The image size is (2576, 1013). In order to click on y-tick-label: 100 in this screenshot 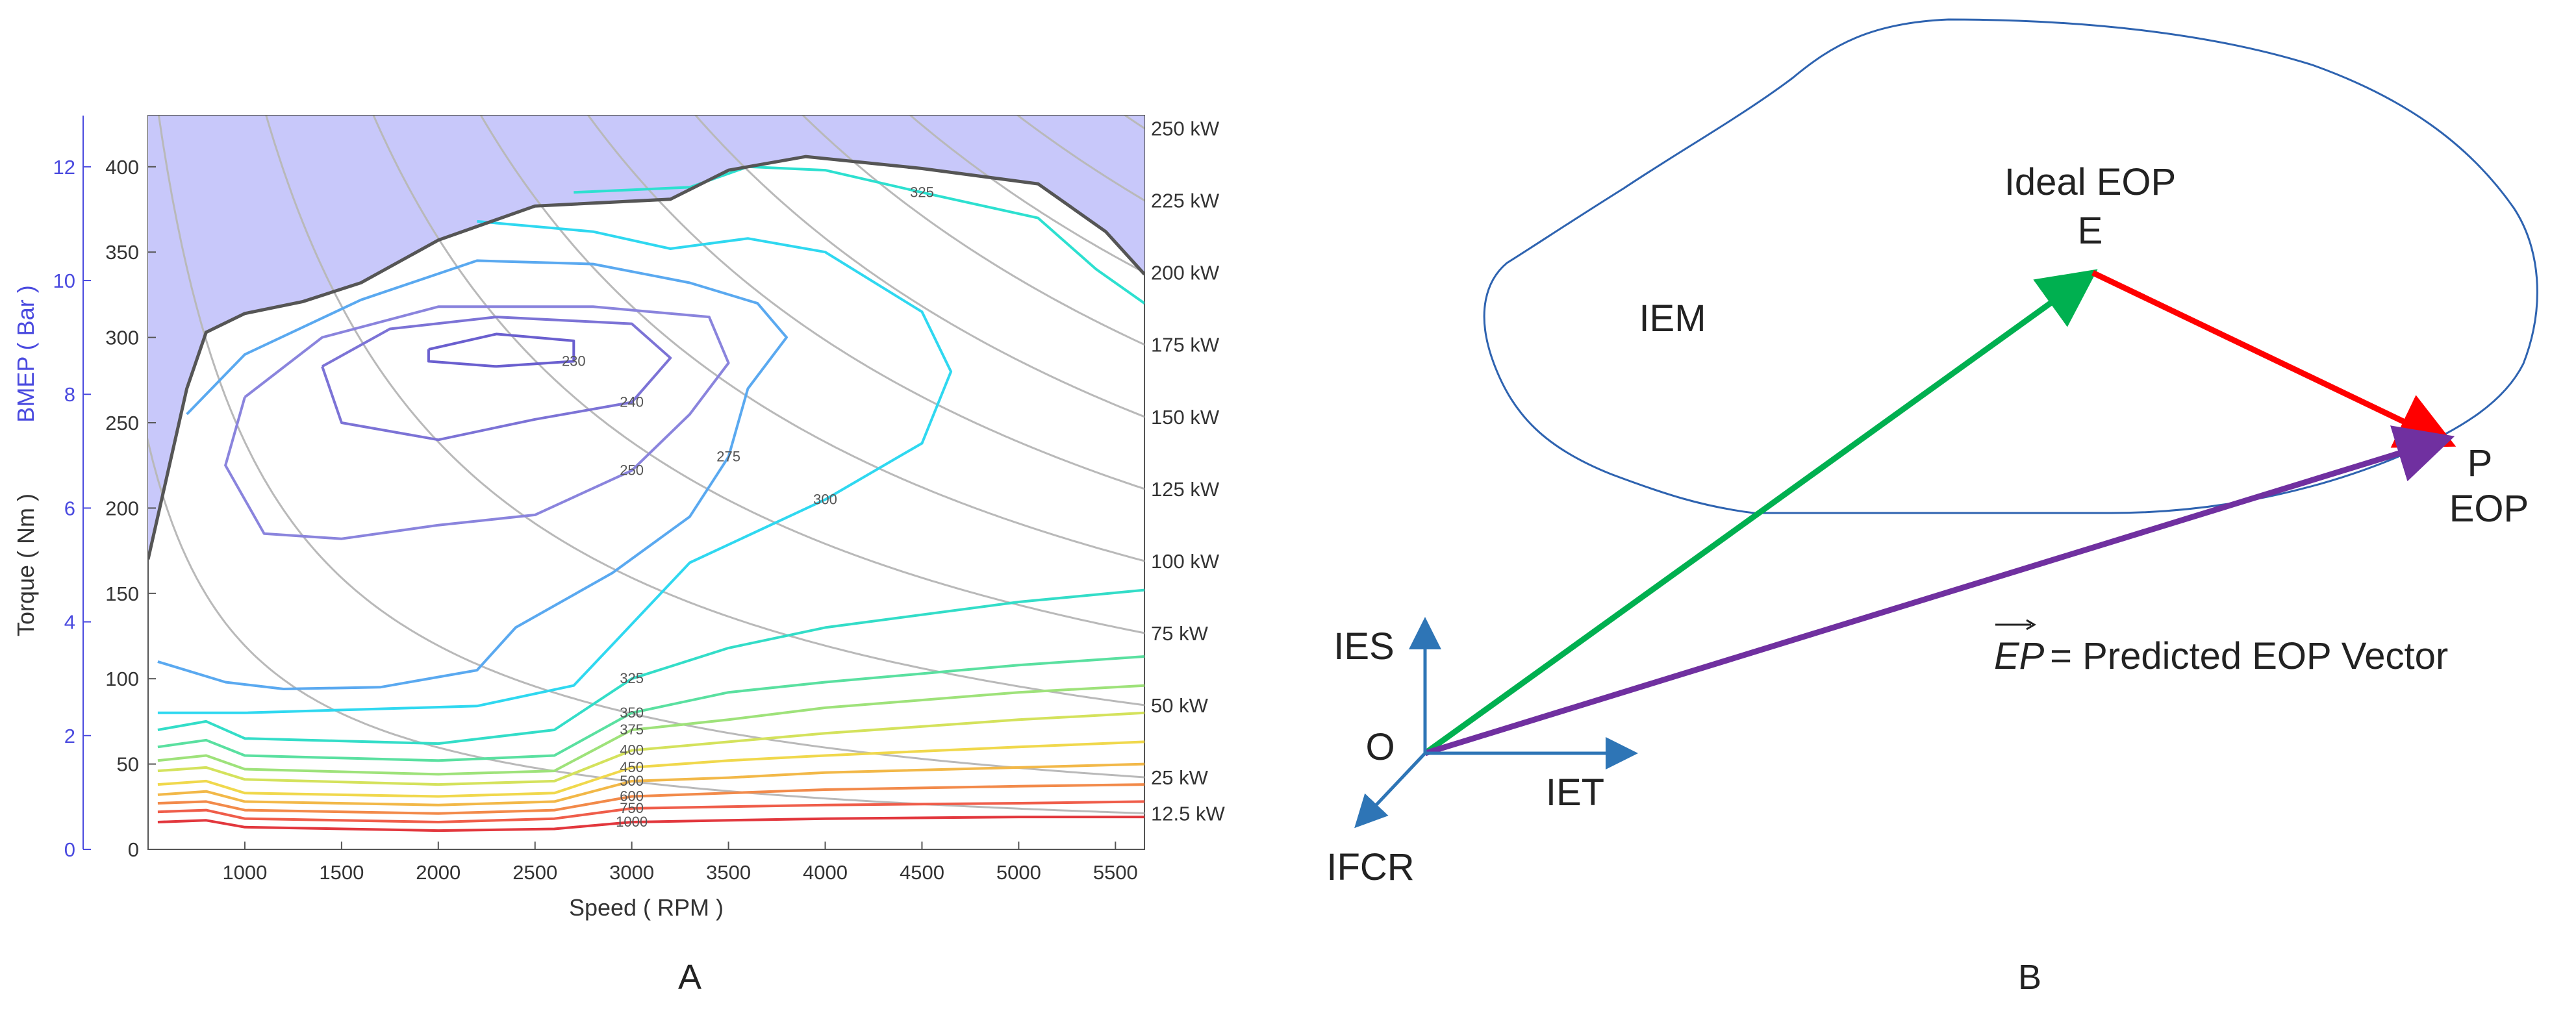, I will do `click(122, 679)`.